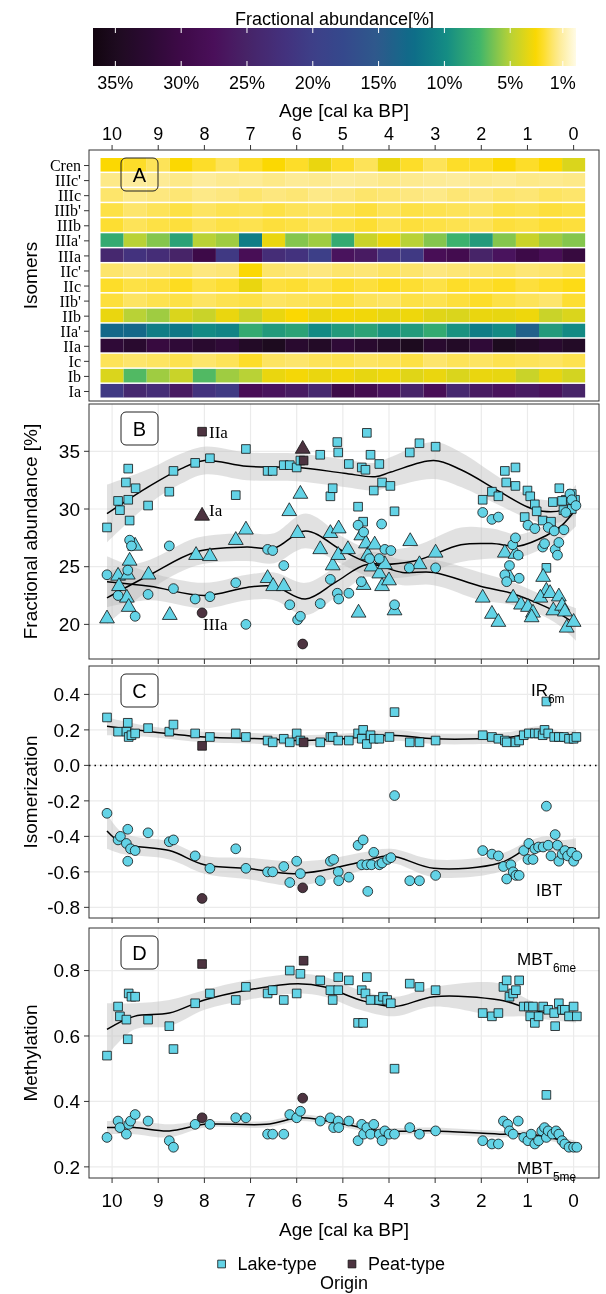 The width and height of the screenshot is (606, 1294). I want to click on y-axis-title: Methylation, so click(30, 1053).